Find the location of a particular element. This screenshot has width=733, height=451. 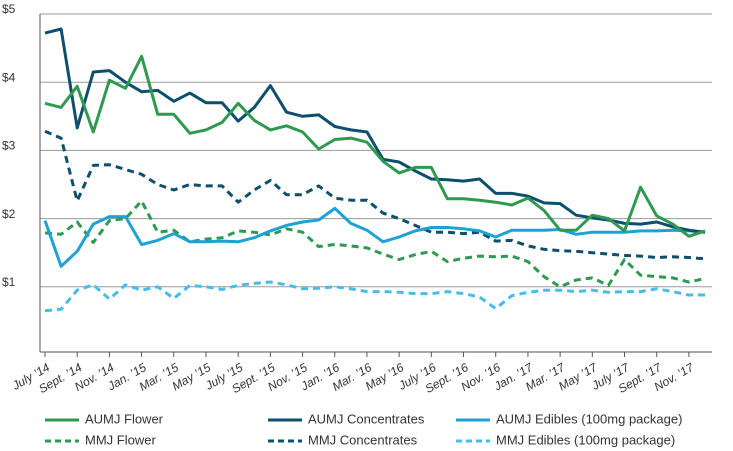

legend-item: MMJ Concentrates is located at coordinates (343, 439).